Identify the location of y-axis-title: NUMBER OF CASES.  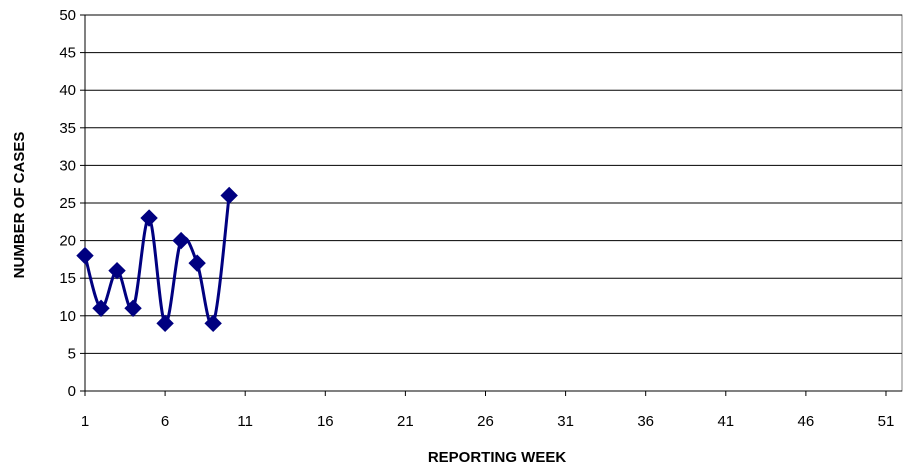
(19, 205).